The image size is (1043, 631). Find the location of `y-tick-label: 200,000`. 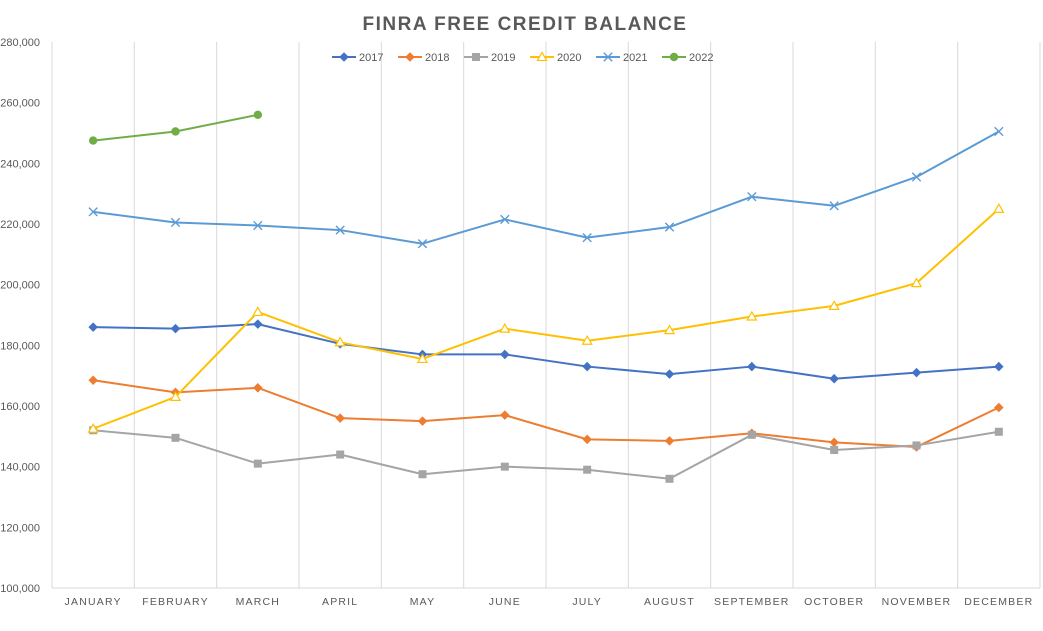

y-tick-label: 200,000 is located at coordinates (20, 286).